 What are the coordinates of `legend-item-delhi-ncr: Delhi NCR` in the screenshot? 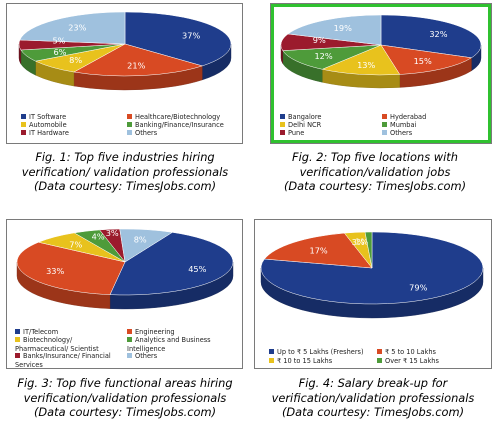 It's located at (300, 125).